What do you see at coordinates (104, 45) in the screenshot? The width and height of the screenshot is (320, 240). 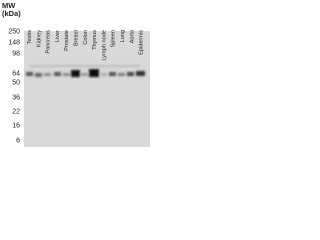 I see `lane-label: Lymph node` at bounding box center [104, 45].